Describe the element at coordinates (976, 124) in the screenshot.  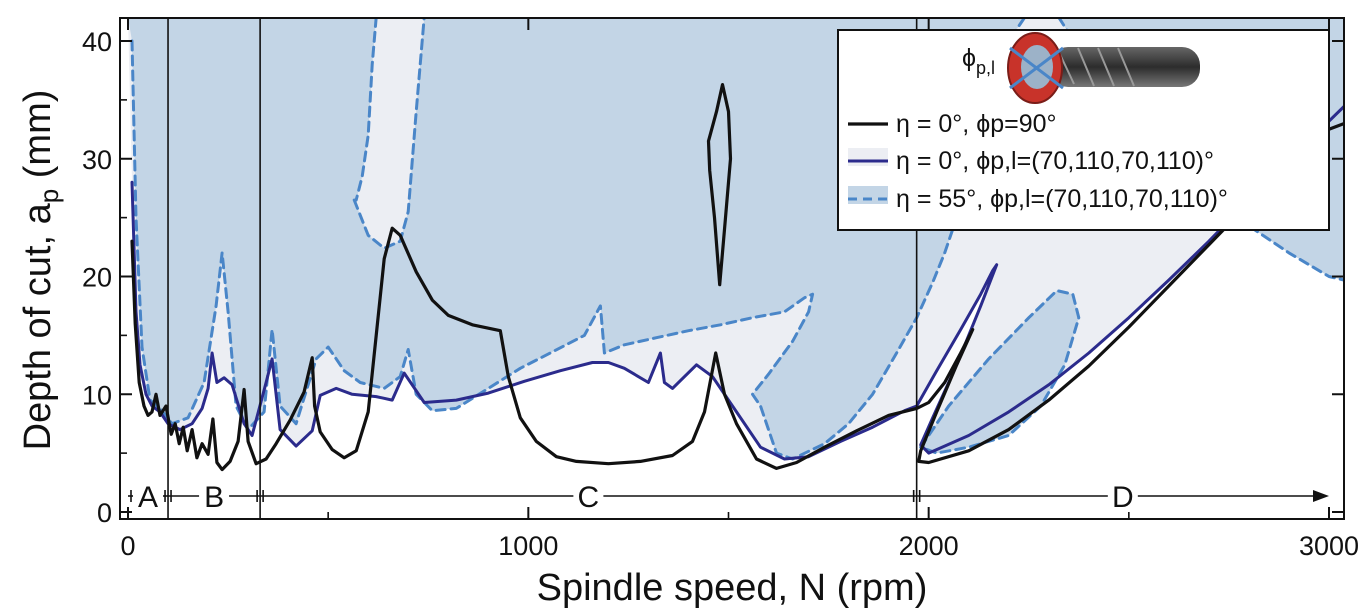
I see `legend-label: η = 0°, ϕp=90°` at that location.